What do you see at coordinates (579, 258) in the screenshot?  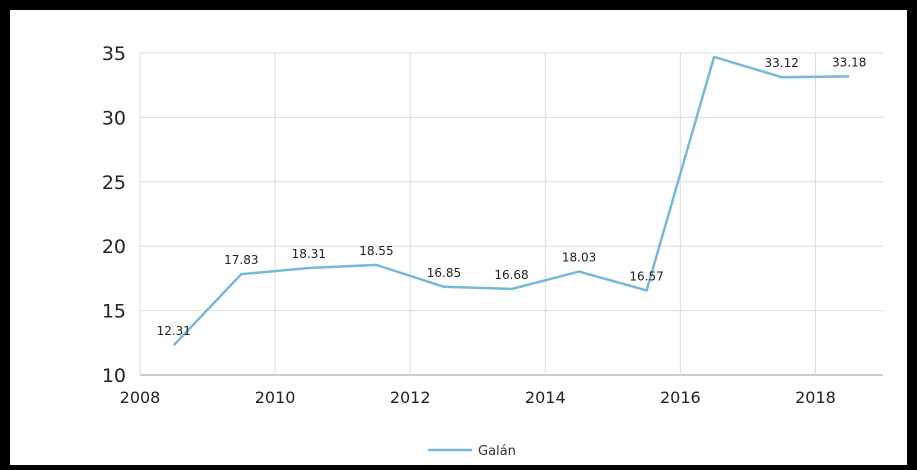 I see `data-label: 18.03` at bounding box center [579, 258].